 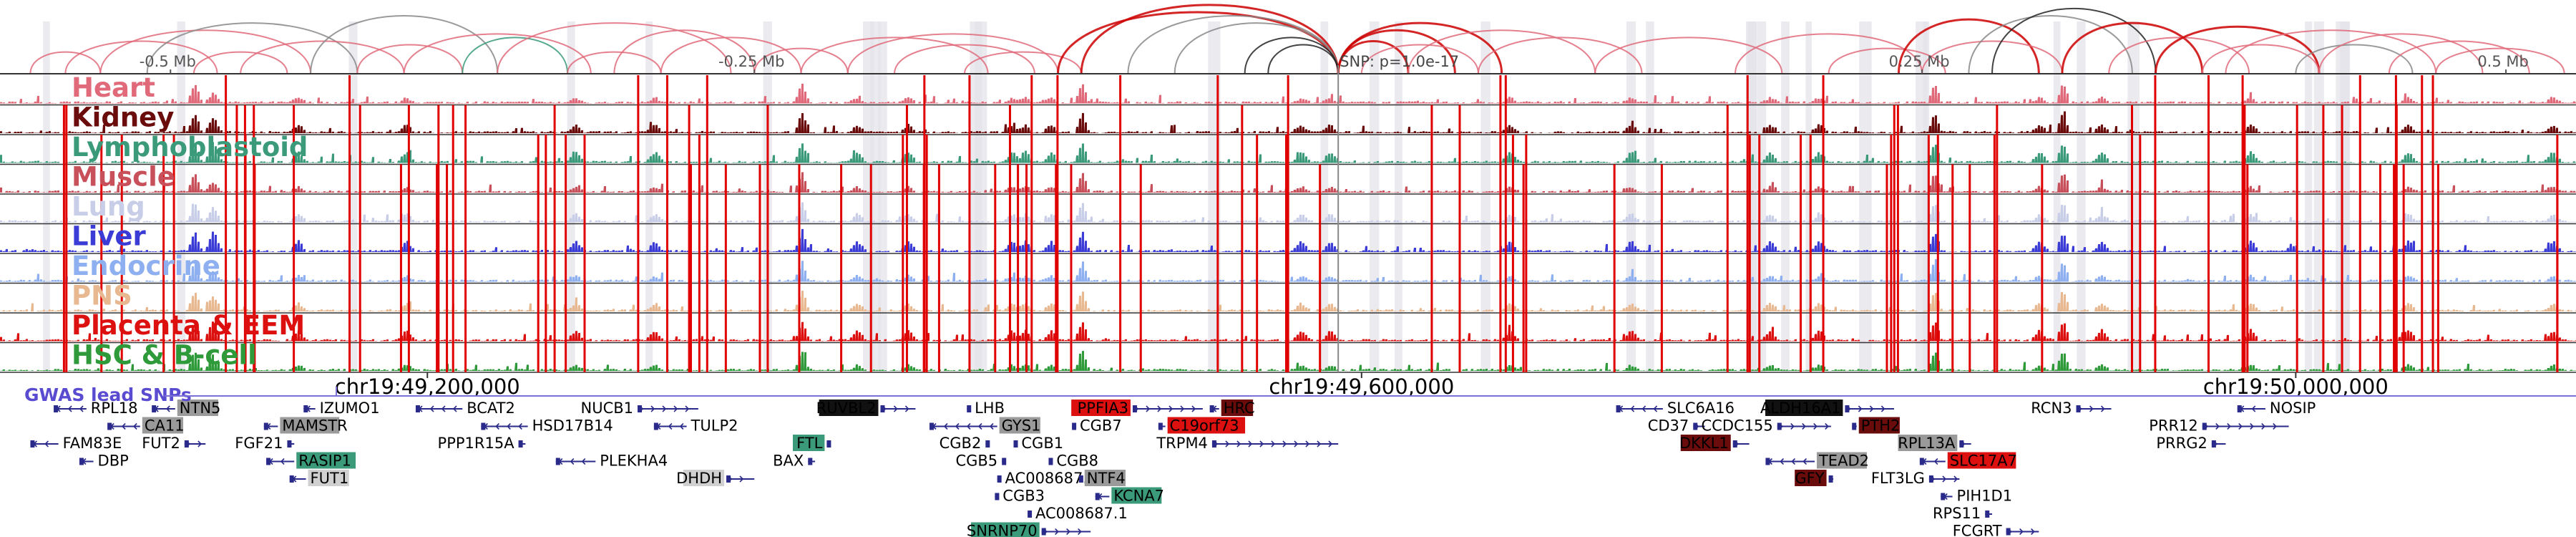 What do you see at coordinates (2191, 443) in the screenshot?
I see `gene: PRRG2` at bounding box center [2191, 443].